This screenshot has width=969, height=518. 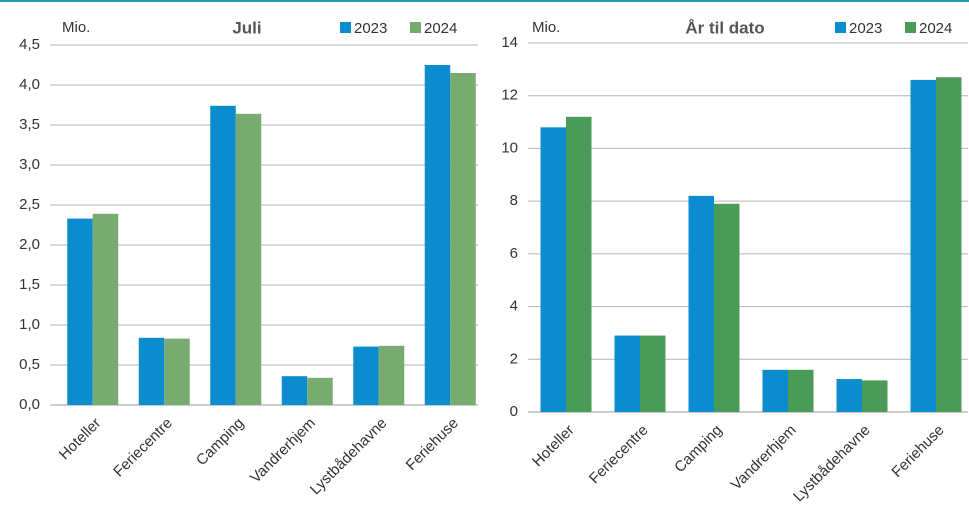 I want to click on chart-title: Juli, so click(x=246, y=27).